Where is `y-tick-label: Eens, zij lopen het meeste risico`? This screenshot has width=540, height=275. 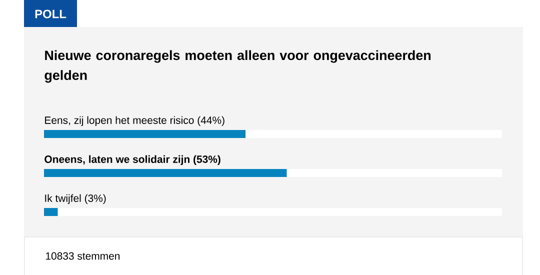
y-tick-label: Eens, zij lopen het meeste risico is located at coordinates (119, 121).